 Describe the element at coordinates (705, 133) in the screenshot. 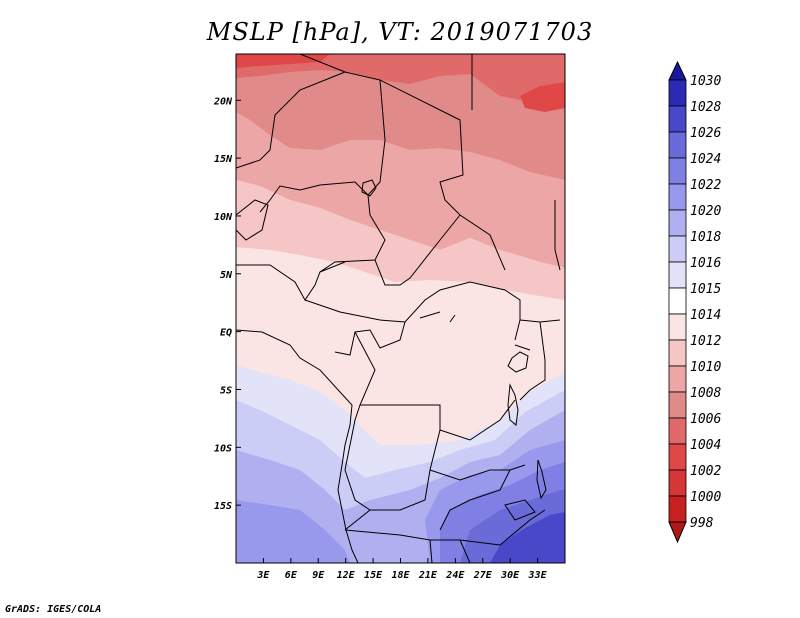

I see `colorbar-label: 1026` at that location.